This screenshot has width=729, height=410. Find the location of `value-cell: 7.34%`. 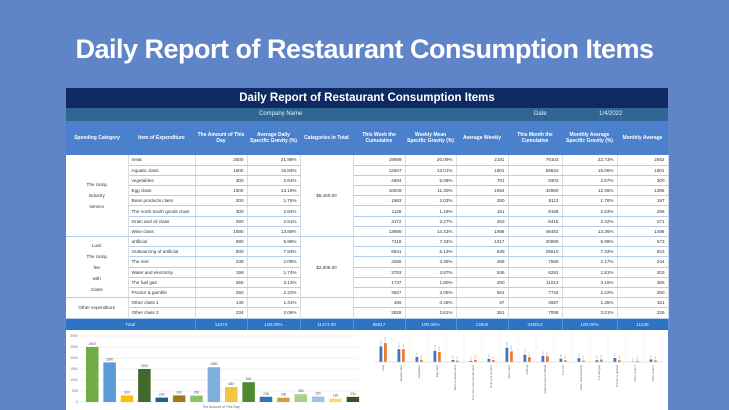

value-cell: 7.34% is located at coordinates (431, 242).